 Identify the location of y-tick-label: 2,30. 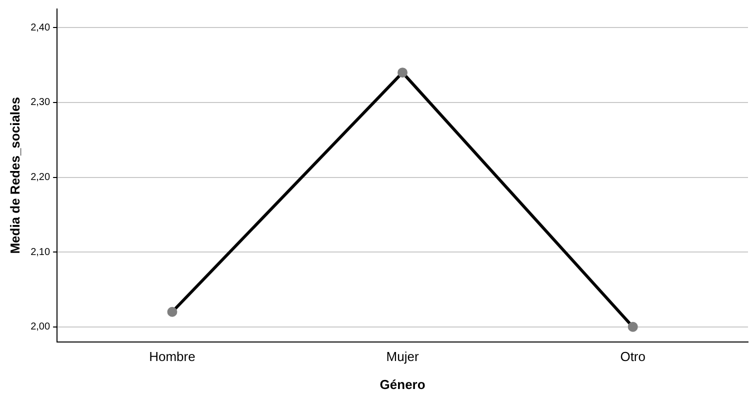
(40, 102).